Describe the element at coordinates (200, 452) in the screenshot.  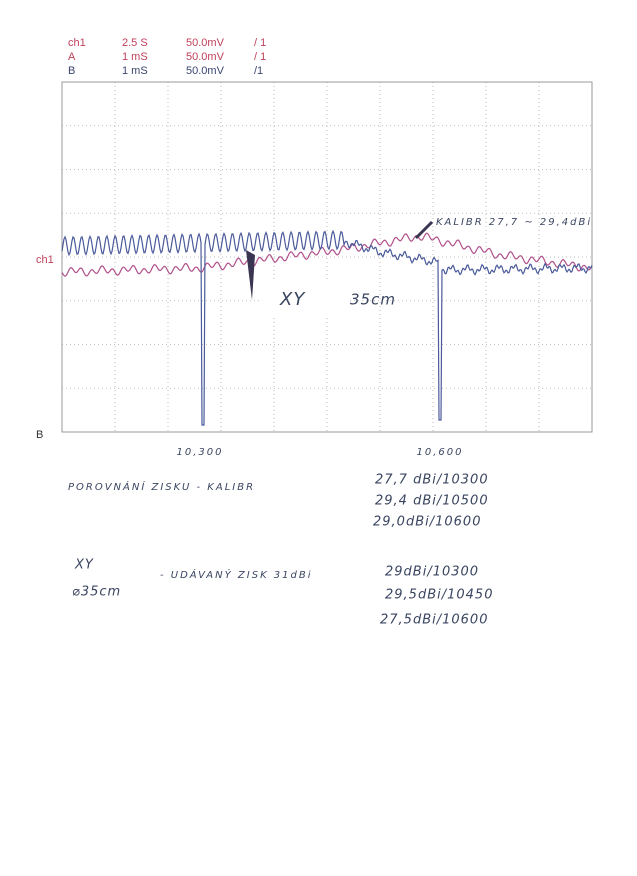
I see `x-label: 10,300` at that location.